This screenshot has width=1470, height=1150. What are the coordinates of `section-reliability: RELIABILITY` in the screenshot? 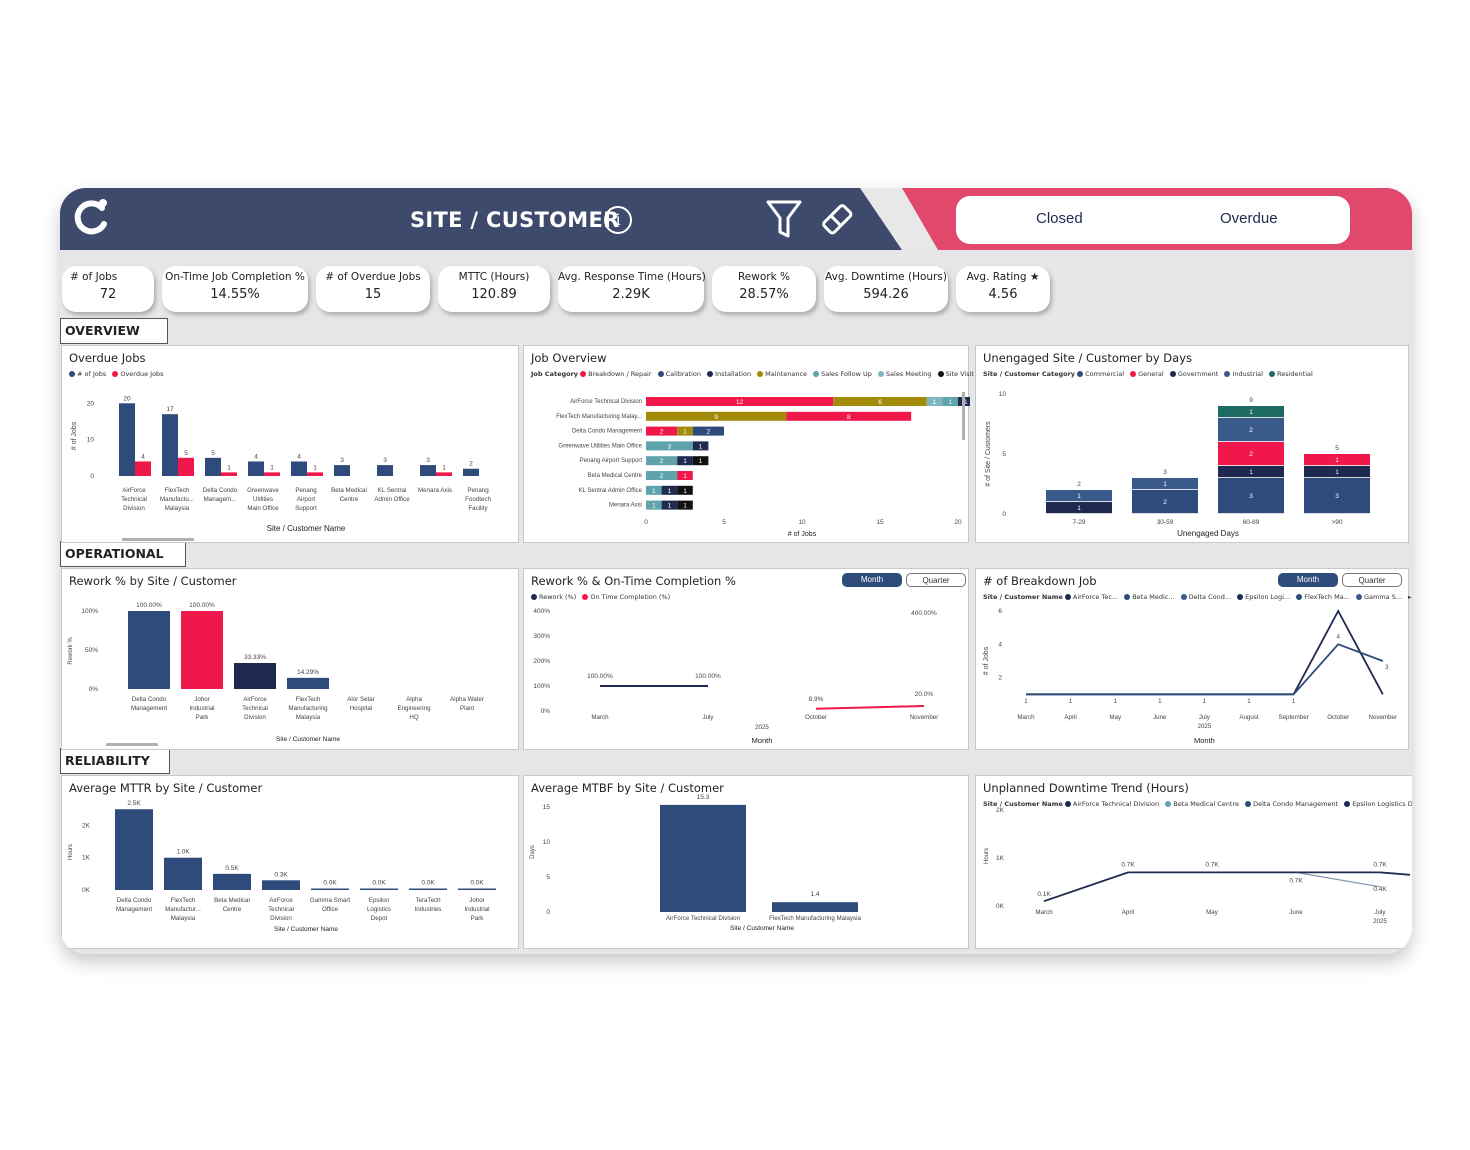 It's located at (115, 761).